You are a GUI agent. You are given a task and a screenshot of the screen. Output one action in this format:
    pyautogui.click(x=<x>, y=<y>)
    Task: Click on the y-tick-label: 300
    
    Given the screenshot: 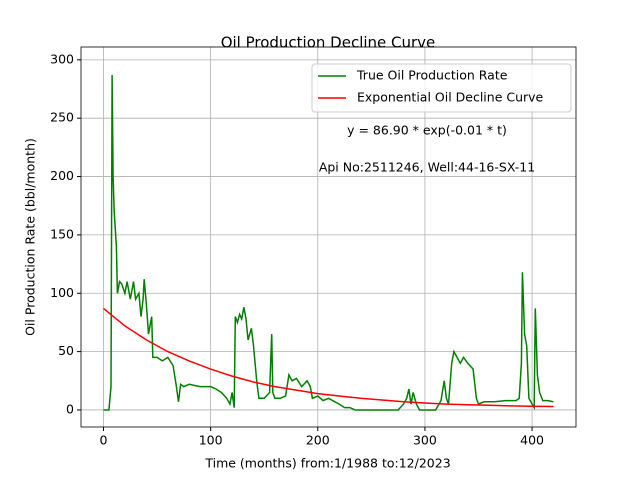 What is the action you would take?
    pyautogui.click(x=62, y=58)
    